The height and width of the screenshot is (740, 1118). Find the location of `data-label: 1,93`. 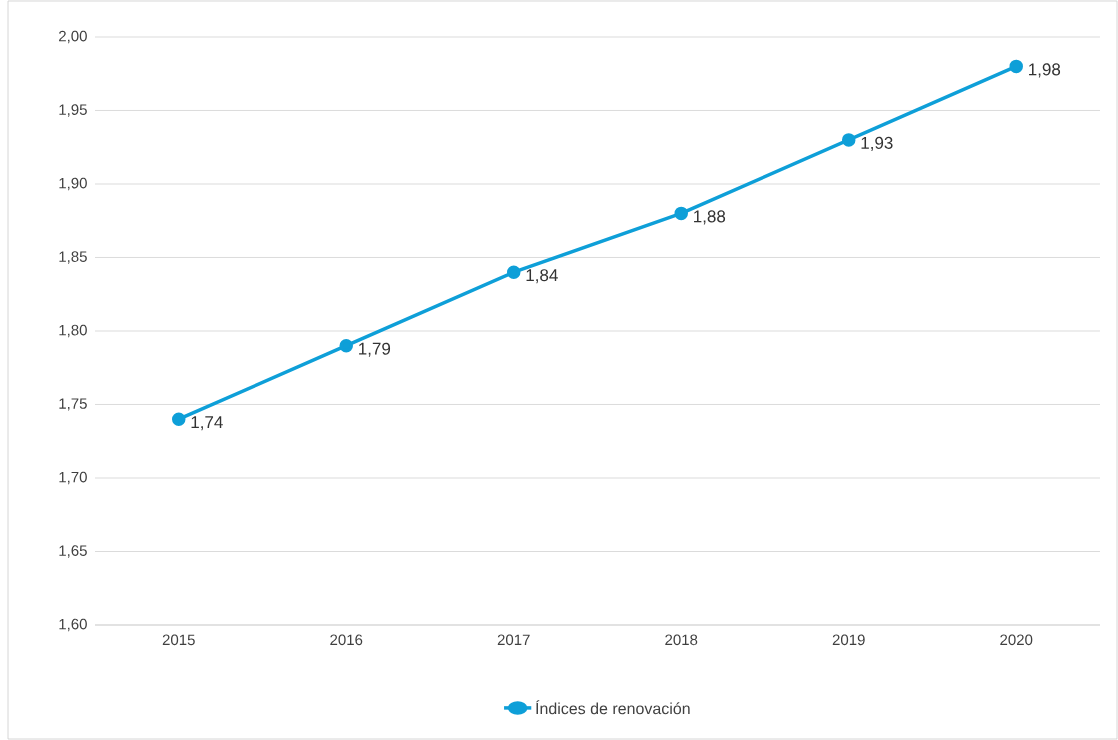

data-label: 1,93 is located at coordinates (877, 143).